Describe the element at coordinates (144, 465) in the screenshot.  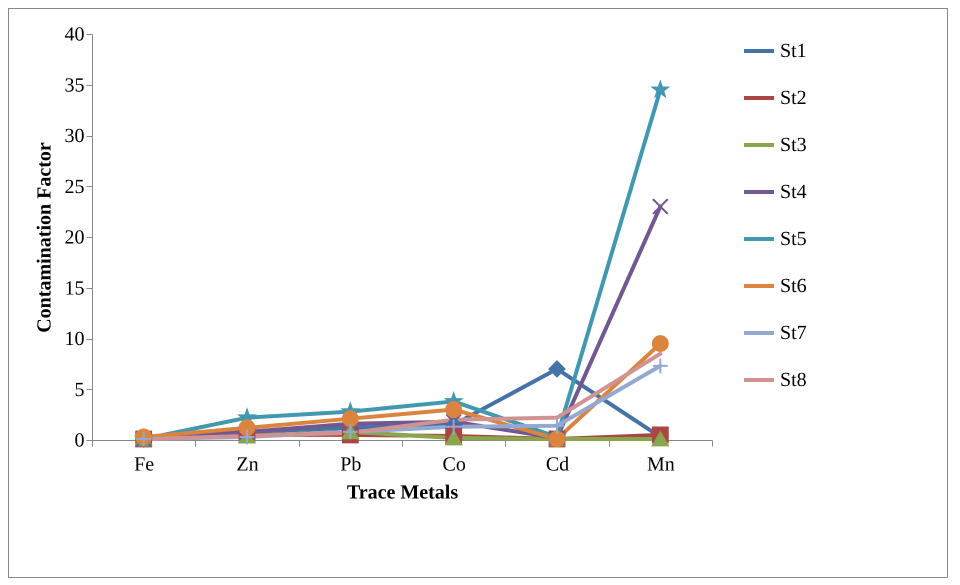
I see `x-tick-label: Fe` at that location.